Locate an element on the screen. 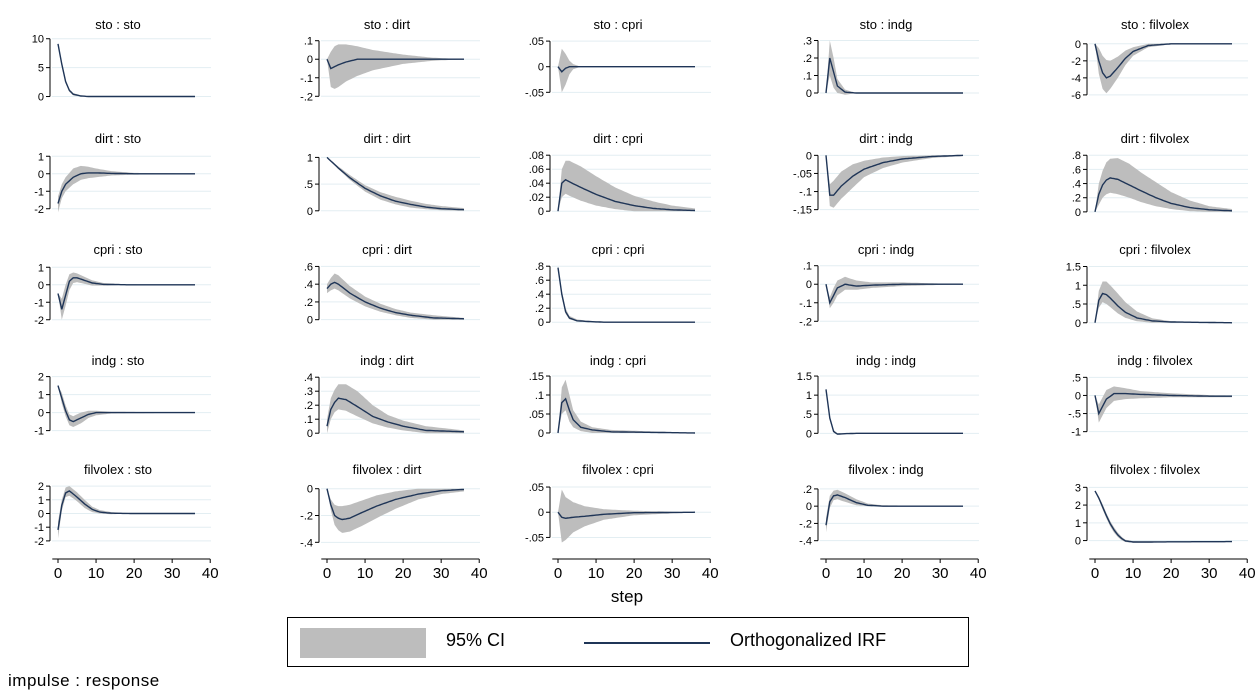 This screenshot has height=697, width=1257. y-tick-label: .8 is located at coordinates (539, 267).